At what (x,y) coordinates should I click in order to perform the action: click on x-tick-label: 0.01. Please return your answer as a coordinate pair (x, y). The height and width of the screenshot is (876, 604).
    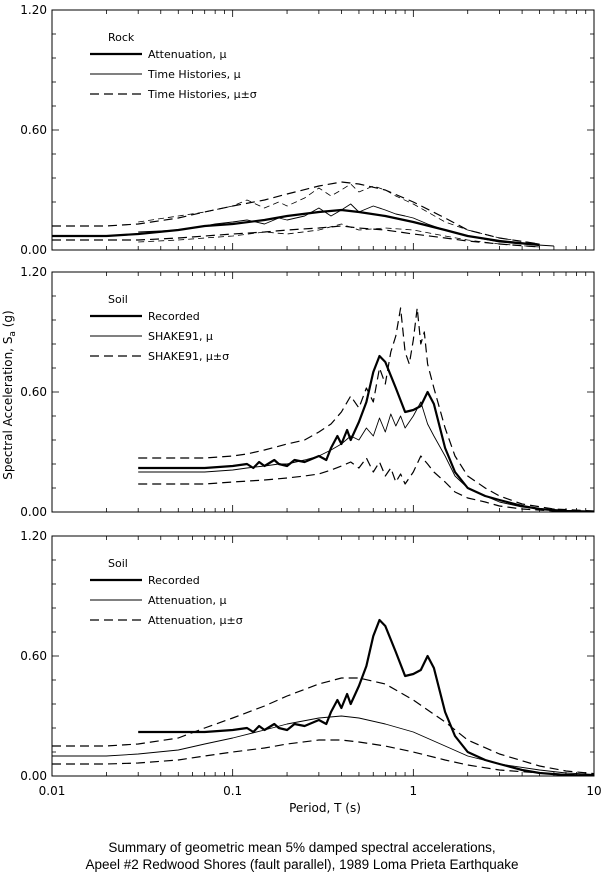
    Looking at the image, I should click on (52, 791).